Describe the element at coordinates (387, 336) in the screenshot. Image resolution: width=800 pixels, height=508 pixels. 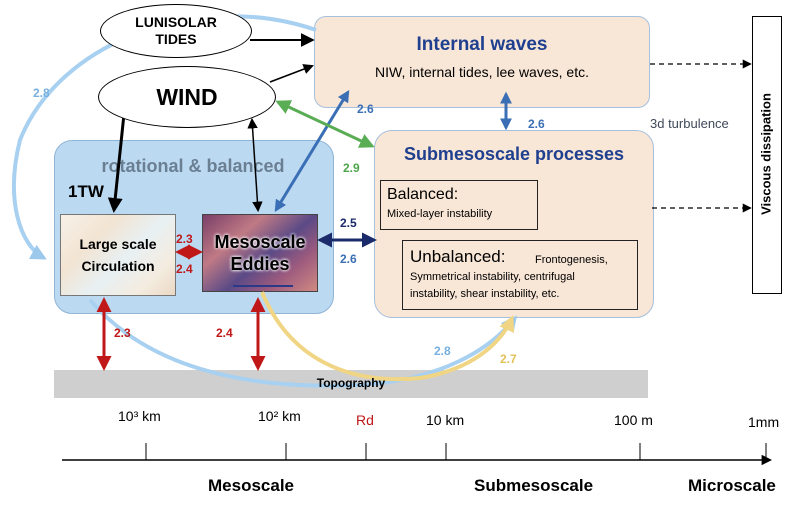
I see `topography-yellow-curve` at that location.